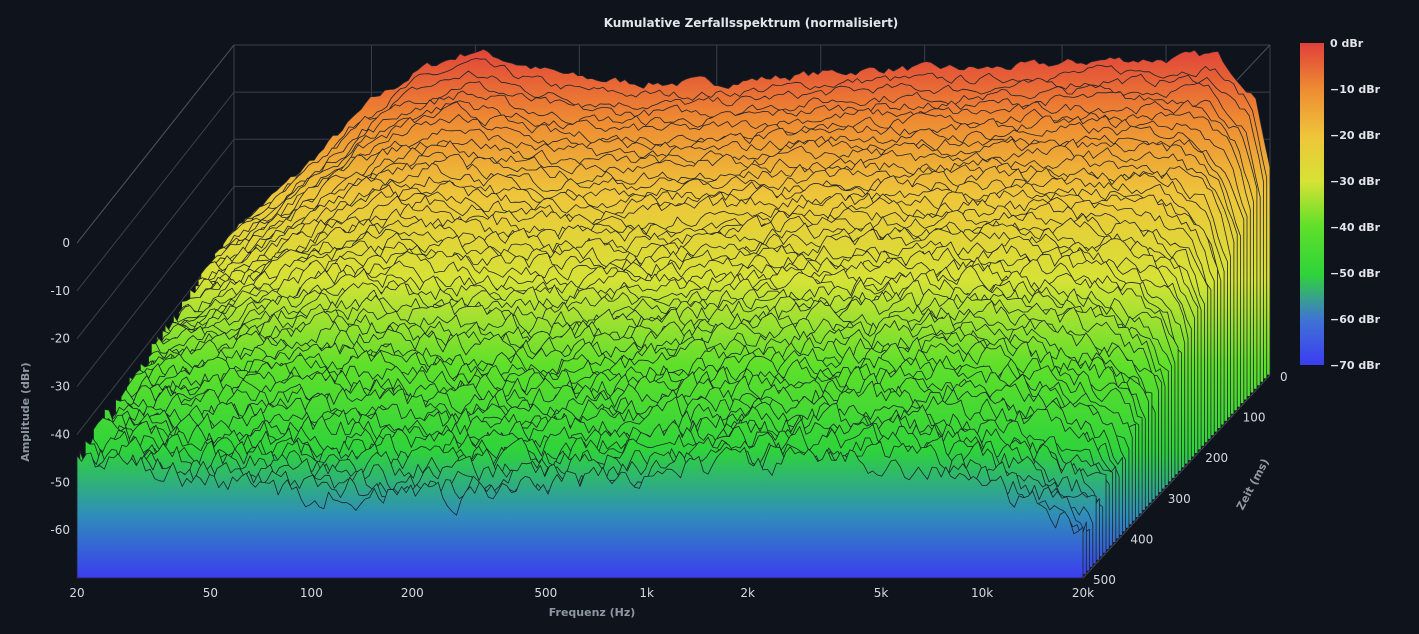  I want to click on colorbar-tick-label: −30 dBr, so click(1355, 181).